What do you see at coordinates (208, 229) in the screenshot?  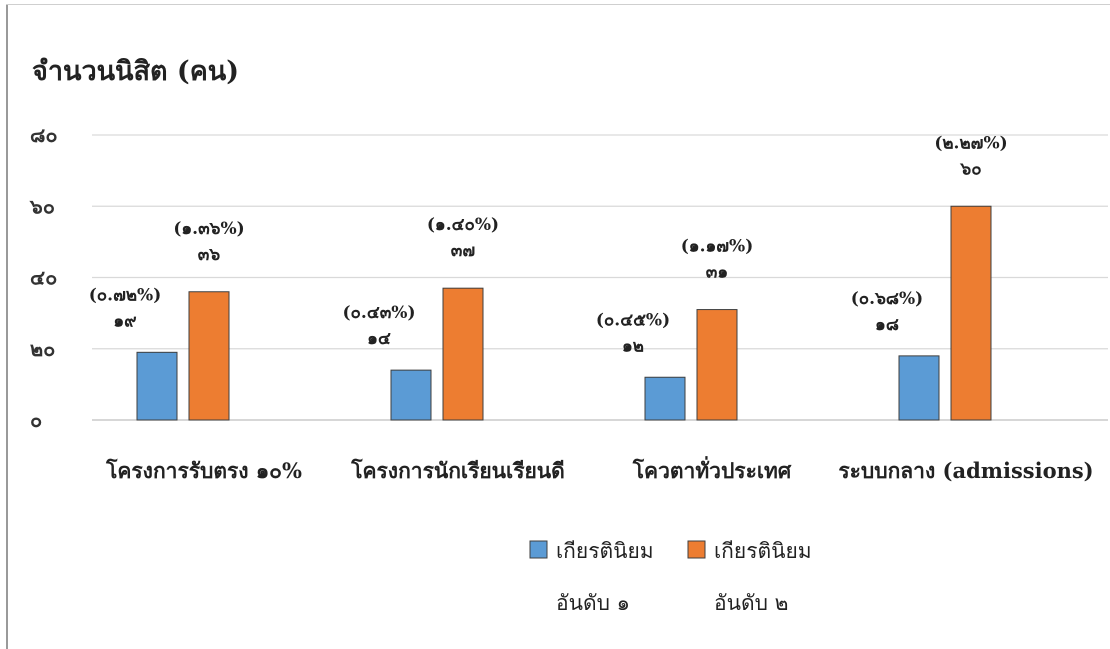 I see `percent-label: (๑.๓๖%)` at bounding box center [208, 229].